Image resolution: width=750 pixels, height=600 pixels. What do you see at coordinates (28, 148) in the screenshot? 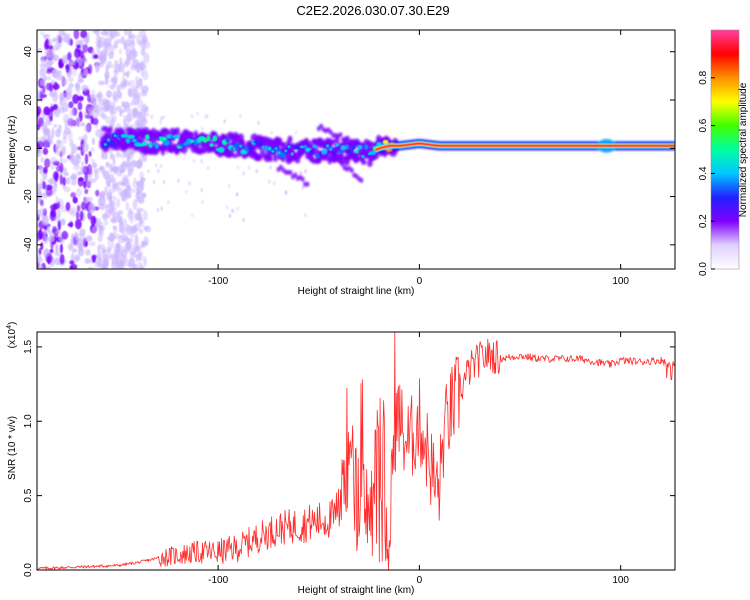
I see `y-tick-label: 0` at bounding box center [28, 148].